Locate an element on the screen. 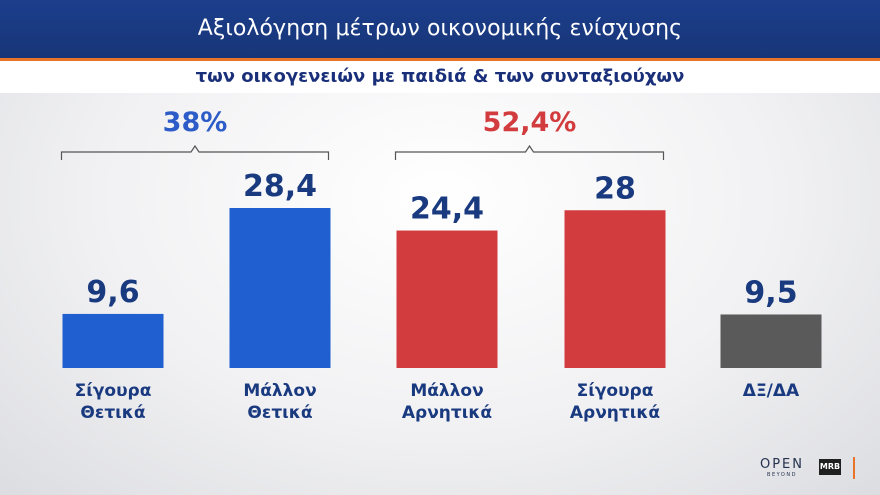 The image size is (880, 495). category-label: ΔΞ/ΔΑ is located at coordinates (771, 391).